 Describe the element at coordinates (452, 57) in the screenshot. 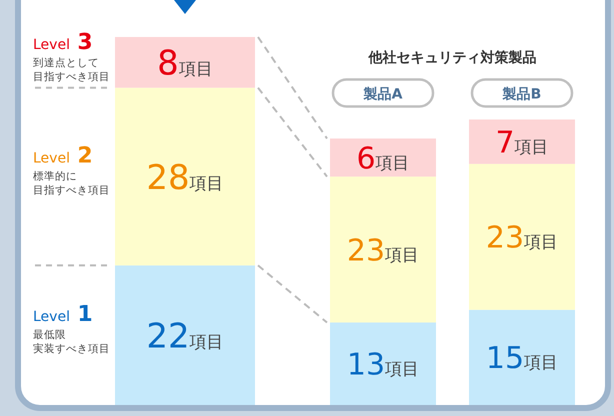

I see `annotation: 他社セキュリティ対策製品` at that location.